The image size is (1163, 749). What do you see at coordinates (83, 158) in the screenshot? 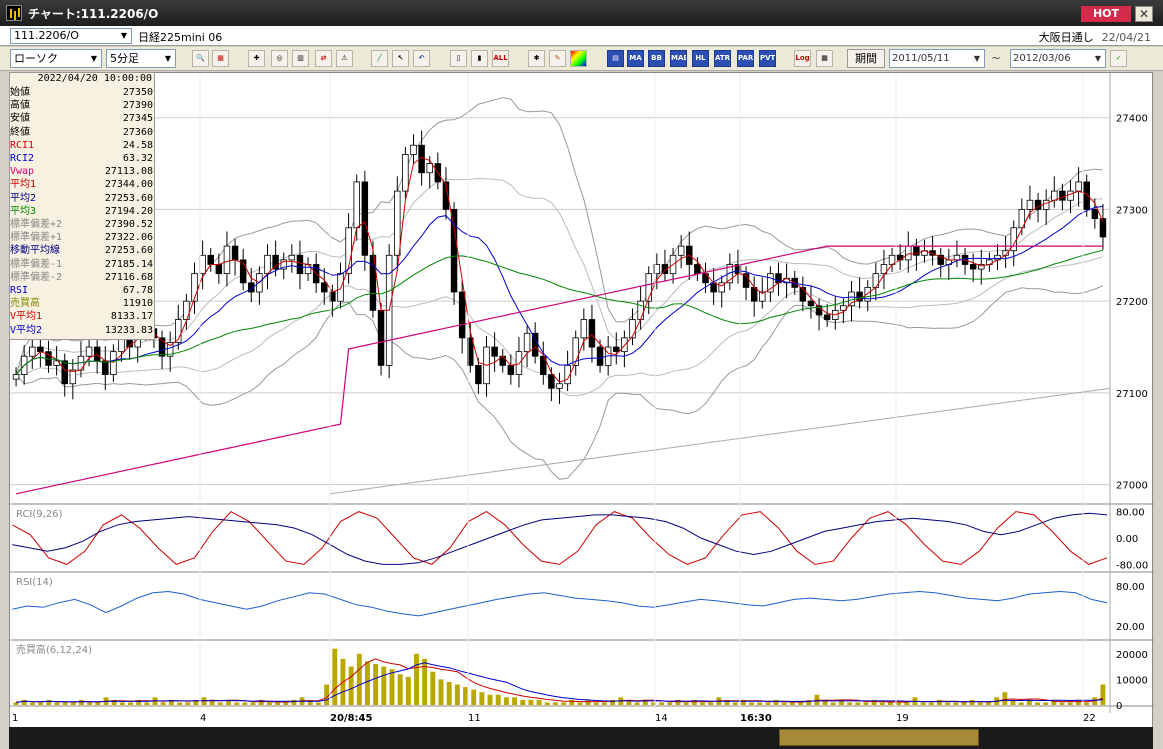
I see `data-row: RCI2 63.32` at bounding box center [83, 158].